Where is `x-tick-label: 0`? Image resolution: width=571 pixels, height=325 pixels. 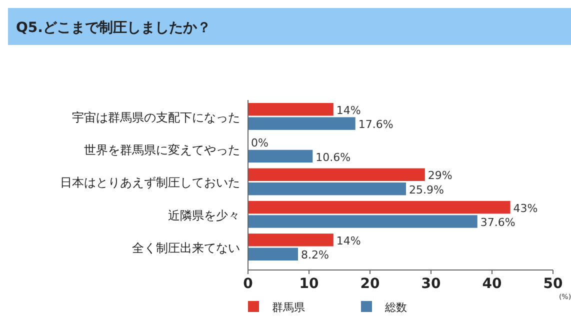
x-tick-label: 0 is located at coordinates (248, 284).